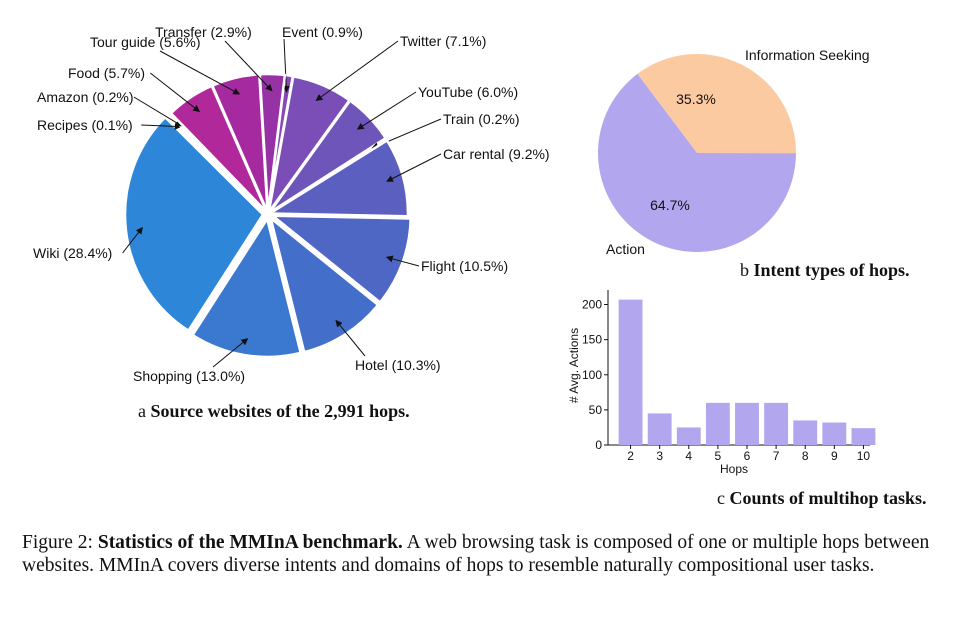  I want to click on leader-transfer, so click(248, 66).